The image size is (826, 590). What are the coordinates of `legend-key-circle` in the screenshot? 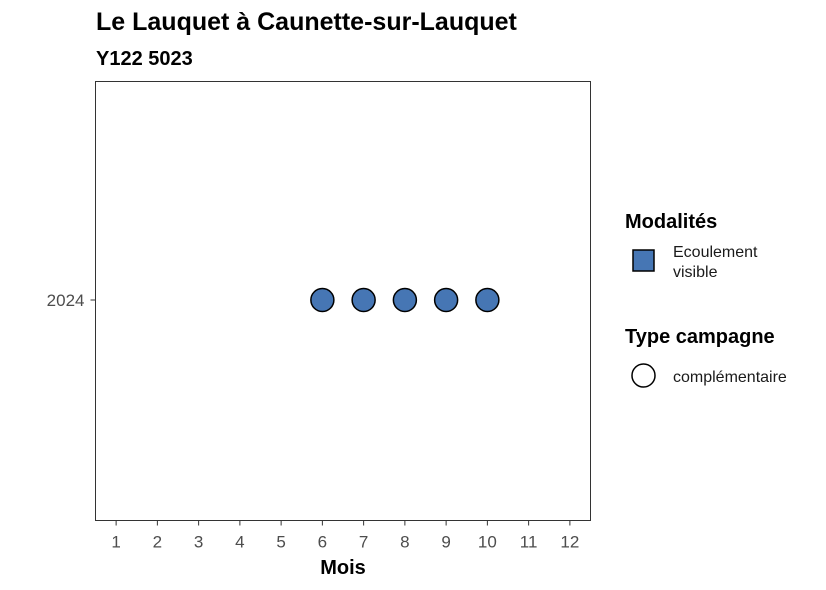 It's located at (643, 375).